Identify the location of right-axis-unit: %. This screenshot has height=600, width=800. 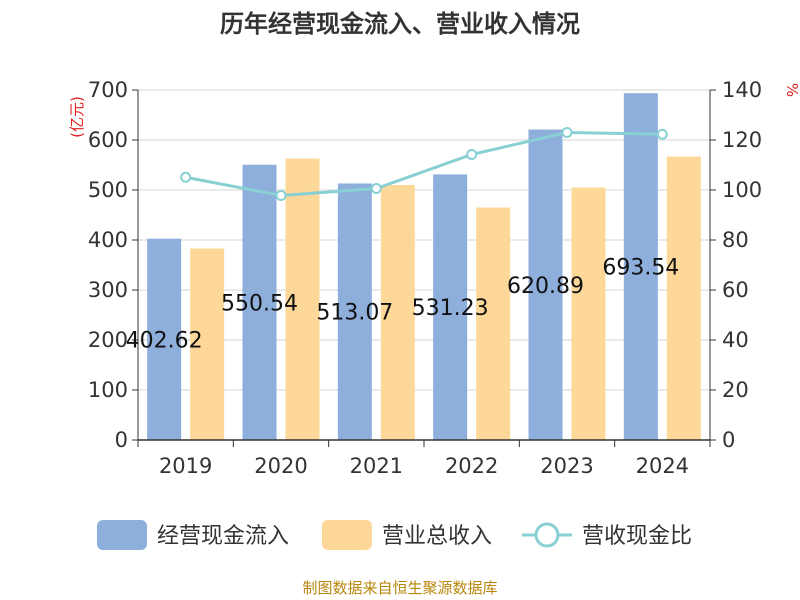
(791, 90).